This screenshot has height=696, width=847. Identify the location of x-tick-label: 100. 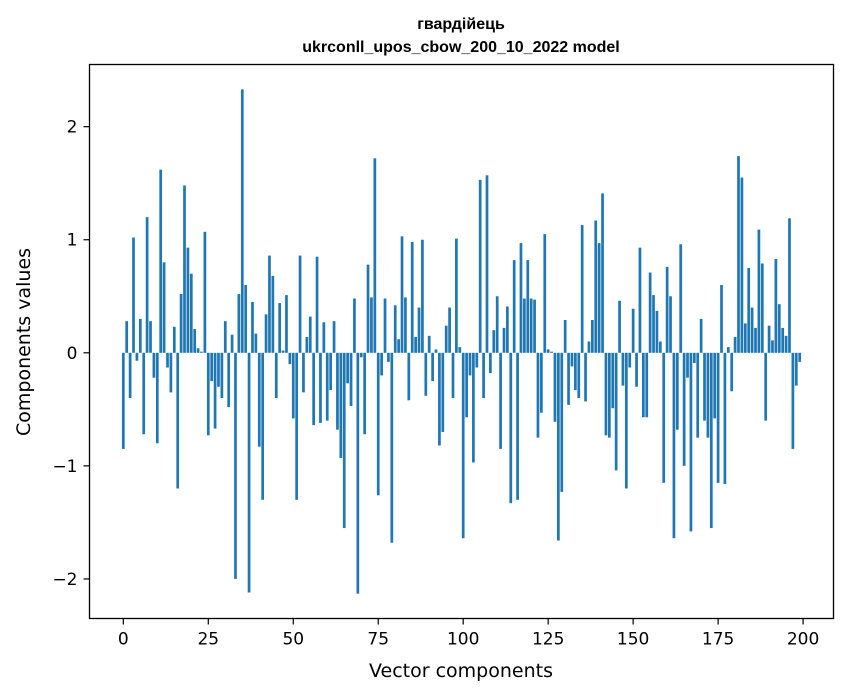
(463, 640).